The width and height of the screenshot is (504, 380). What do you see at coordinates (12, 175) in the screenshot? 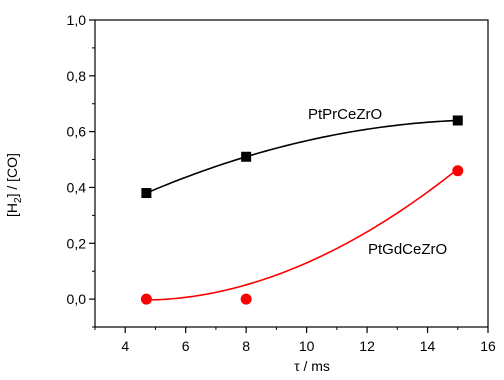
I see `y-axis-title-suffix: ] / [CO]` at bounding box center [12, 175].